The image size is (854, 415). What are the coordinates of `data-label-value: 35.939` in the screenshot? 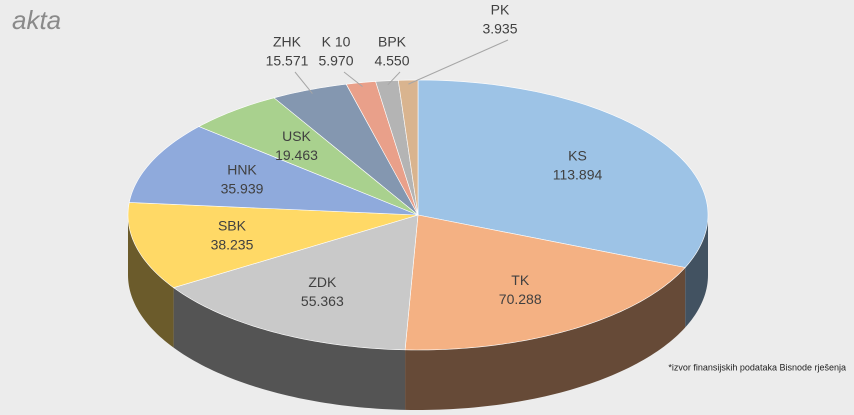 It's located at (242, 189).